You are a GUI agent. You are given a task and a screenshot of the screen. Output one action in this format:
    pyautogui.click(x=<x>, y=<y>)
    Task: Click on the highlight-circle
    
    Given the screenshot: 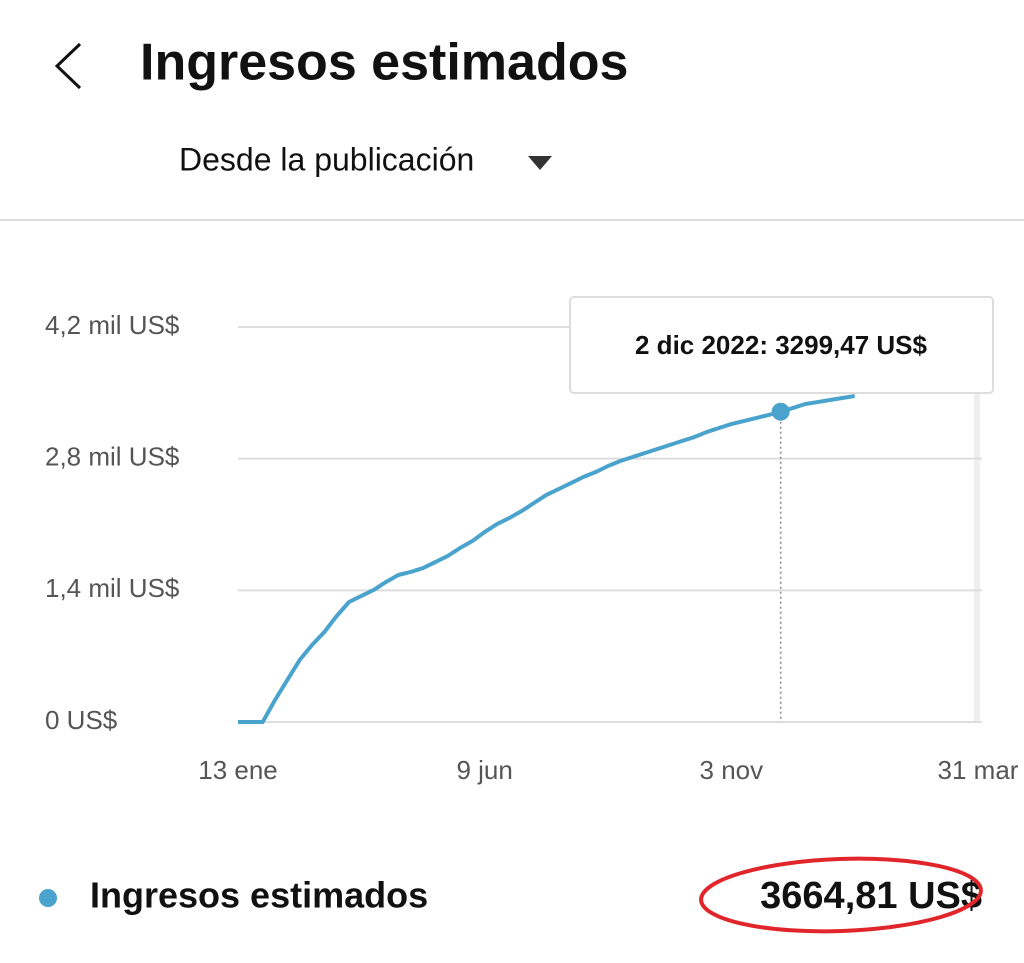 What is the action you would take?
    pyautogui.click(x=841, y=895)
    